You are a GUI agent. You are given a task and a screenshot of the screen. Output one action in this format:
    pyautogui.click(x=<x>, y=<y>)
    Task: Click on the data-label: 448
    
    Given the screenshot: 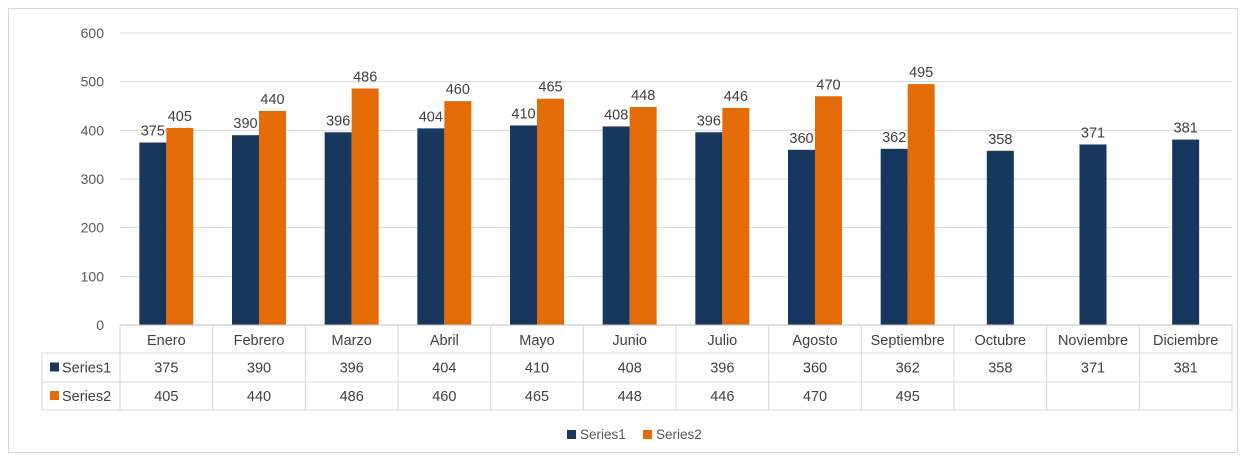 What is the action you would take?
    pyautogui.click(x=643, y=96)
    